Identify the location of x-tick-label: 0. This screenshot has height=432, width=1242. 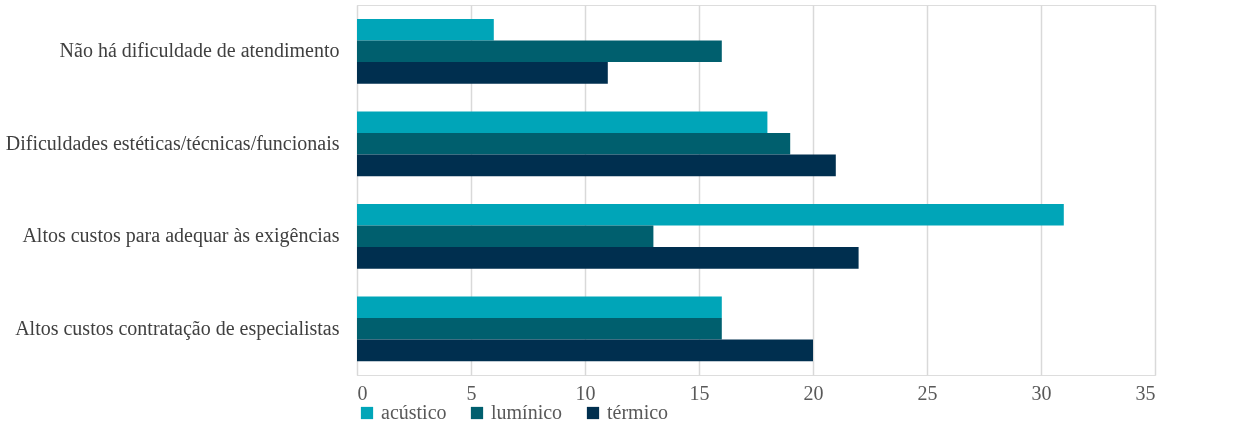
(362, 392).